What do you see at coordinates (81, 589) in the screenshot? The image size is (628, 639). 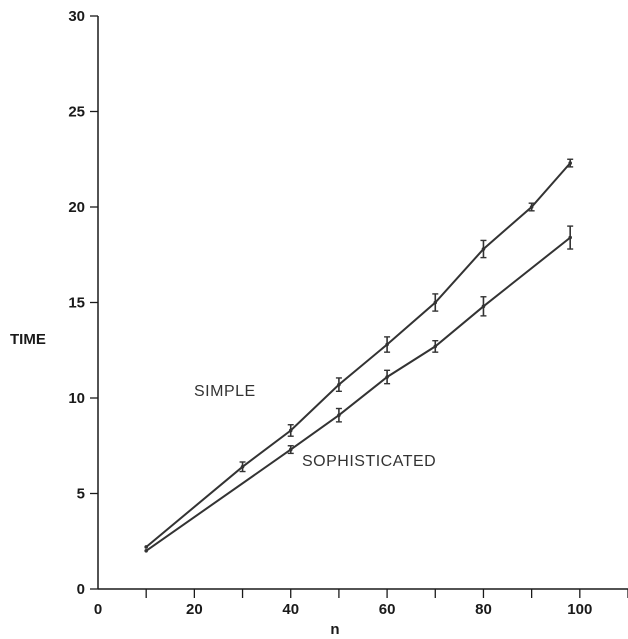 I see `y-tick-label: 0` at bounding box center [81, 589].